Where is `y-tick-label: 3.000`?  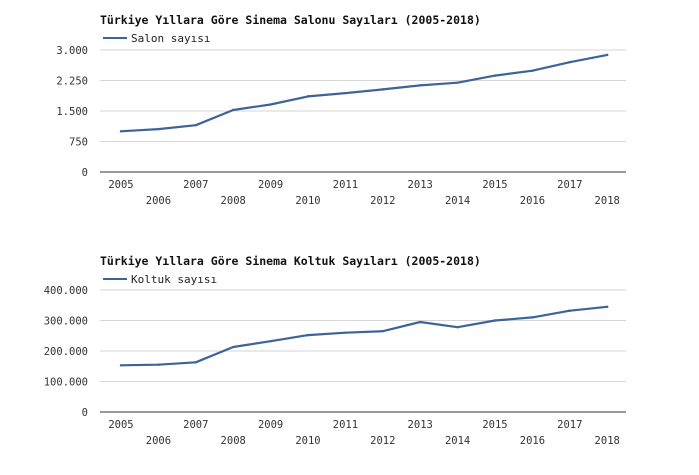 y-tick-label: 3.000 is located at coordinates (72, 51).